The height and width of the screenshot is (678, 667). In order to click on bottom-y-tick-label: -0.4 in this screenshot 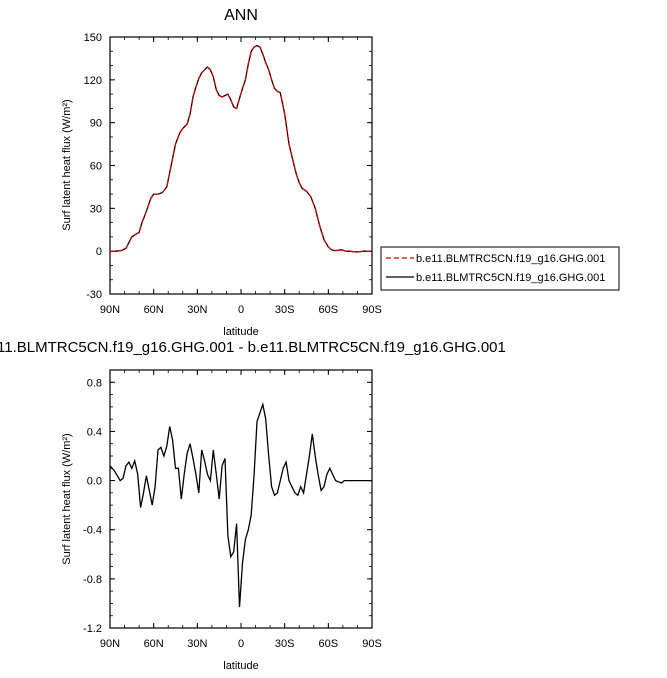, I will do `click(92, 531)`.